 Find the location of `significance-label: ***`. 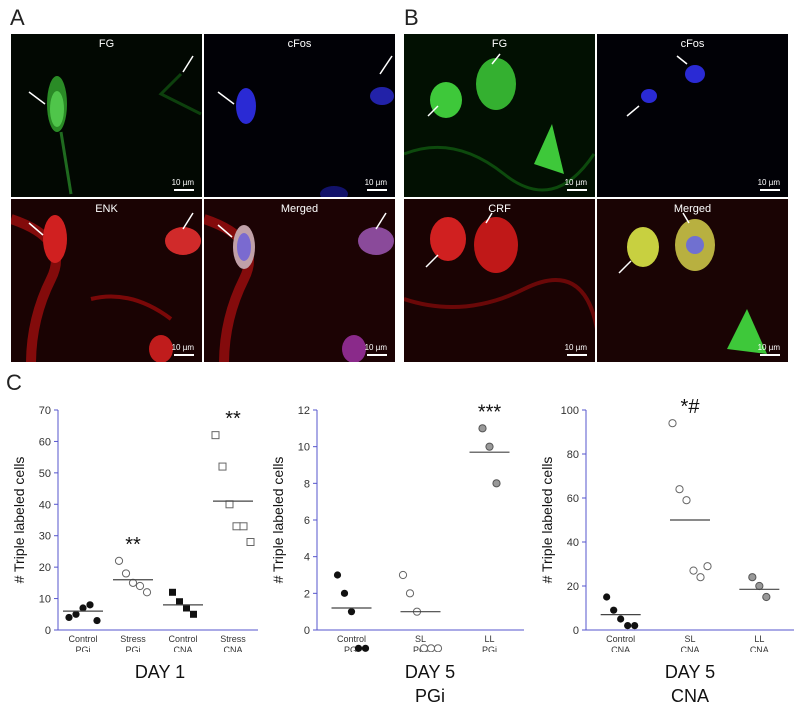

significance-label: *** is located at coordinates (490, 412).